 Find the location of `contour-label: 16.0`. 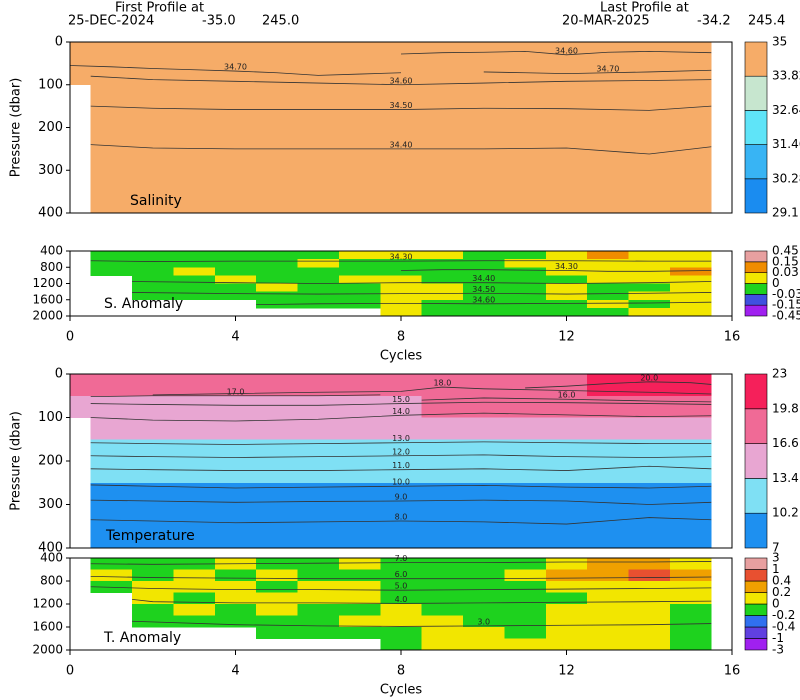

contour-label: 16.0 is located at coordinates (567, 395).